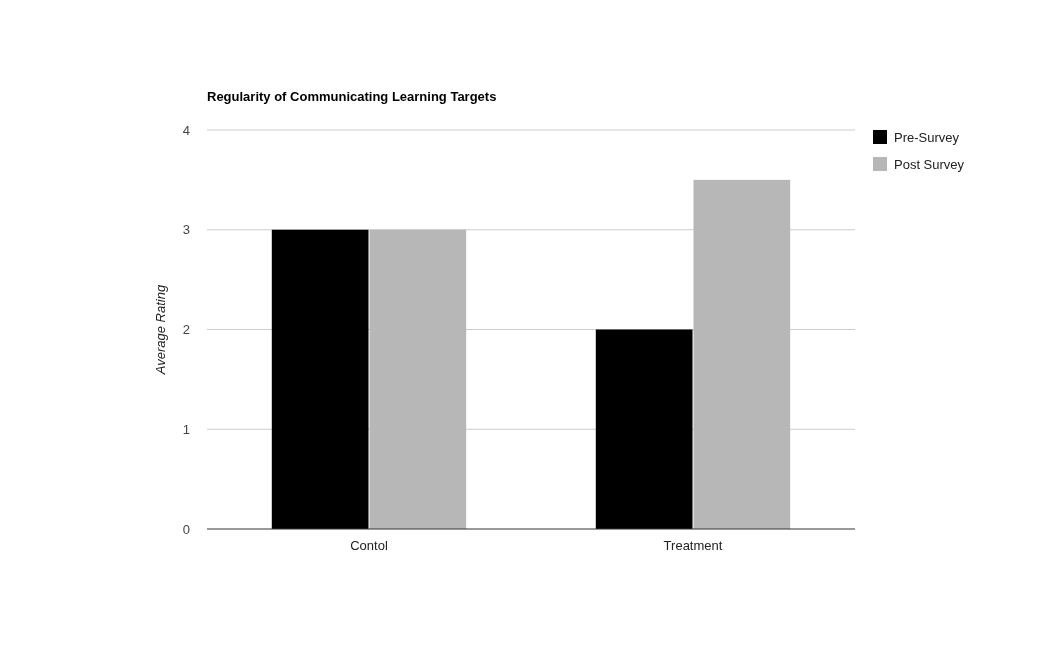  Describe the element at coordinates (160, 330) in the screenshot. I see `y-axis-title: Average Rating` at that location.